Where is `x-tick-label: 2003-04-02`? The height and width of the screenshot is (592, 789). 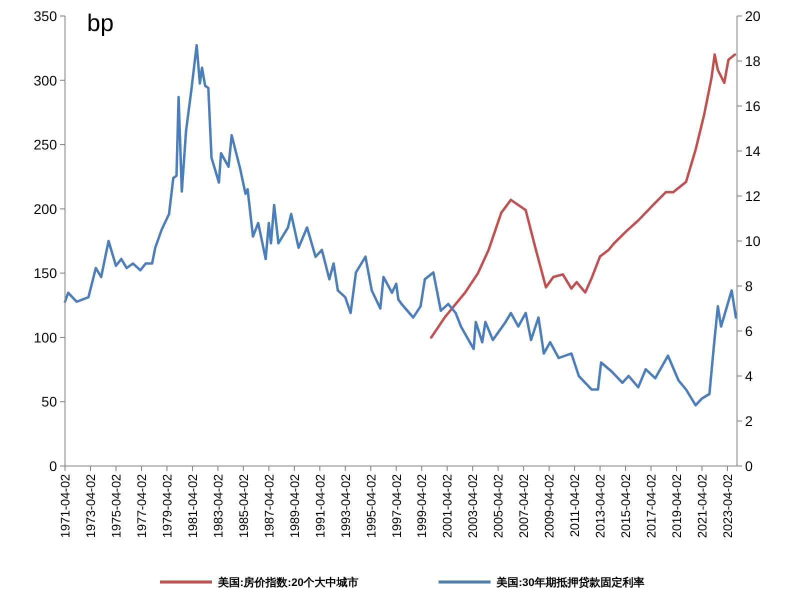
x-tick-label: 2003-04-02 is located at coordinates (473, 506).